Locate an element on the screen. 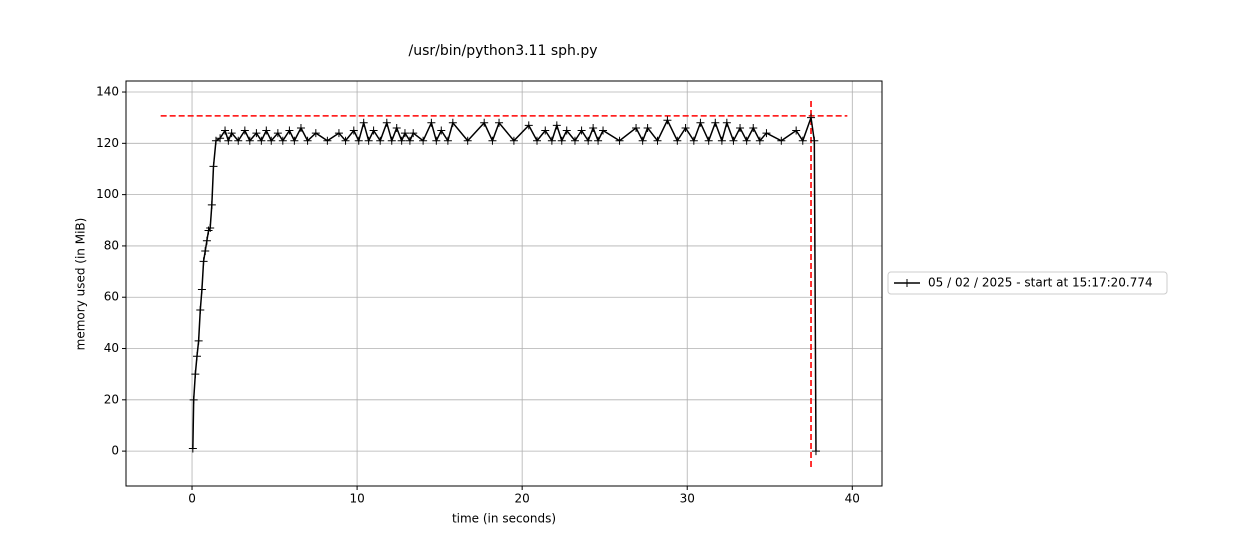 Image resolution: width=1260 pixels, height=544 pixels. y-tick-label: 120 is located at coordinates (107, 143).